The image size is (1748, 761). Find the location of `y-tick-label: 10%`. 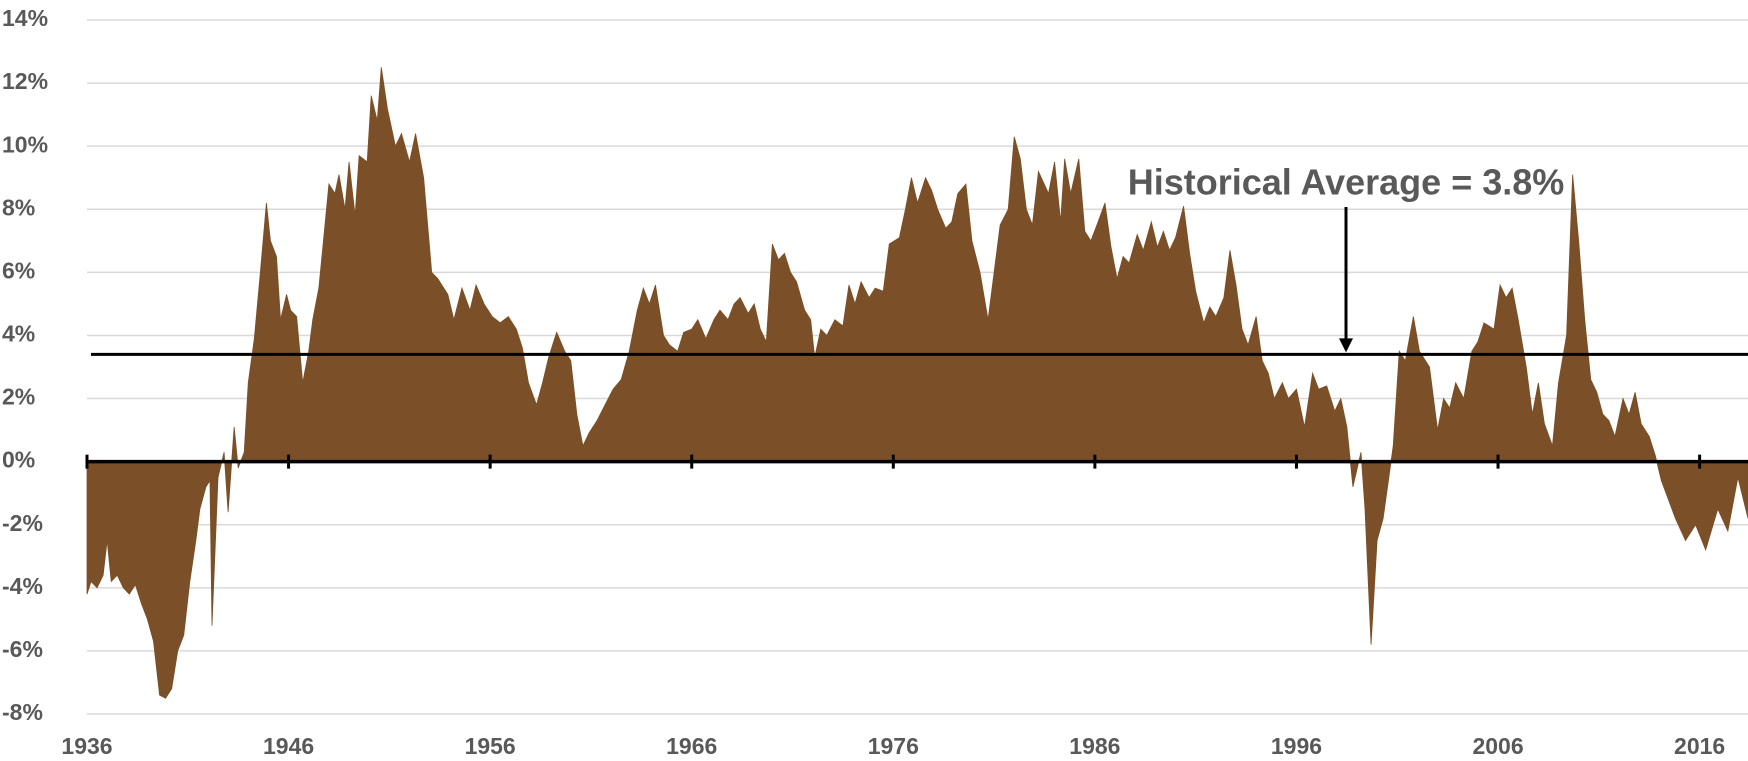

y-tick-label: 10% is located at coordinates (25, 144).